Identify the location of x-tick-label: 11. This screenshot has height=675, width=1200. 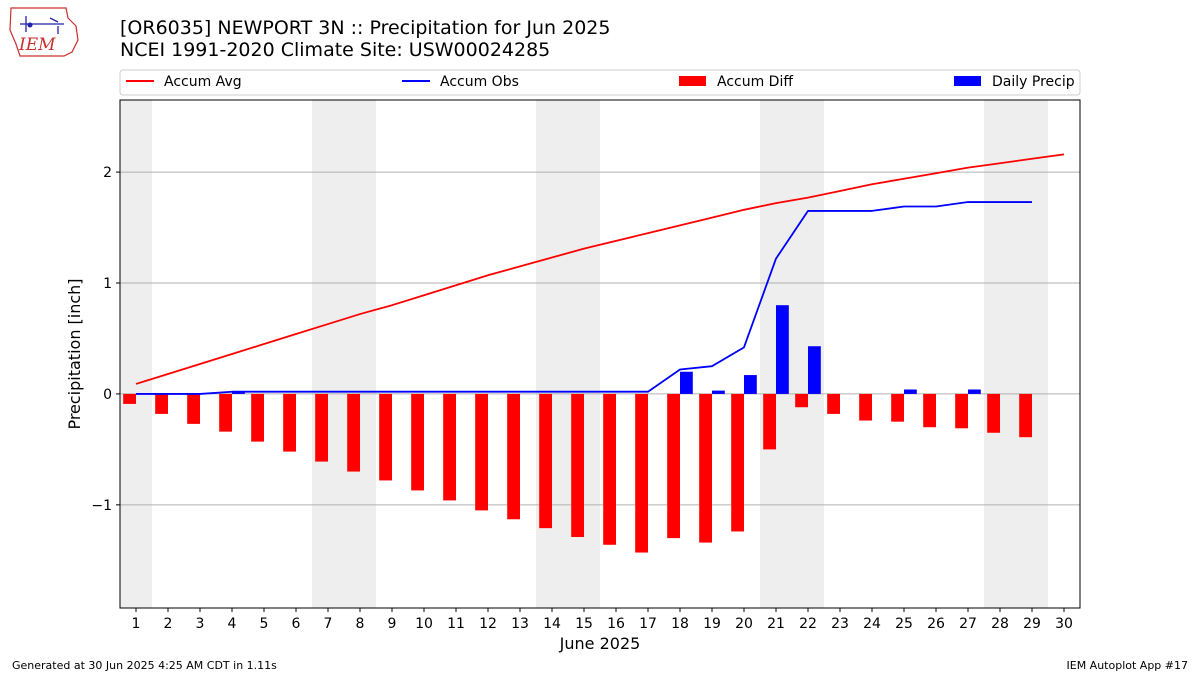
(456, 624).